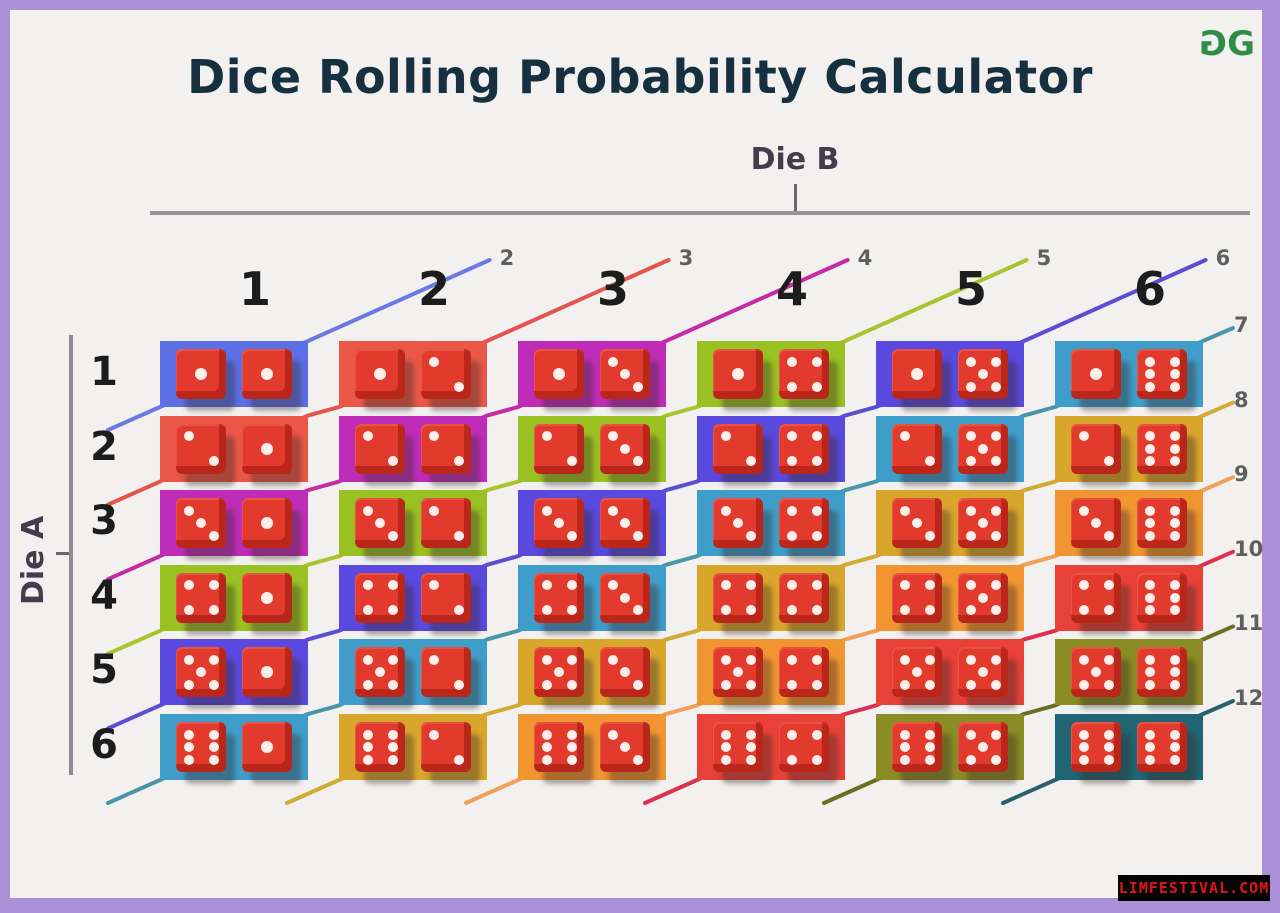  Describe the element at coordinates (1241, 474) in the screenshot. I see `sum-label-9: 9` at that location.